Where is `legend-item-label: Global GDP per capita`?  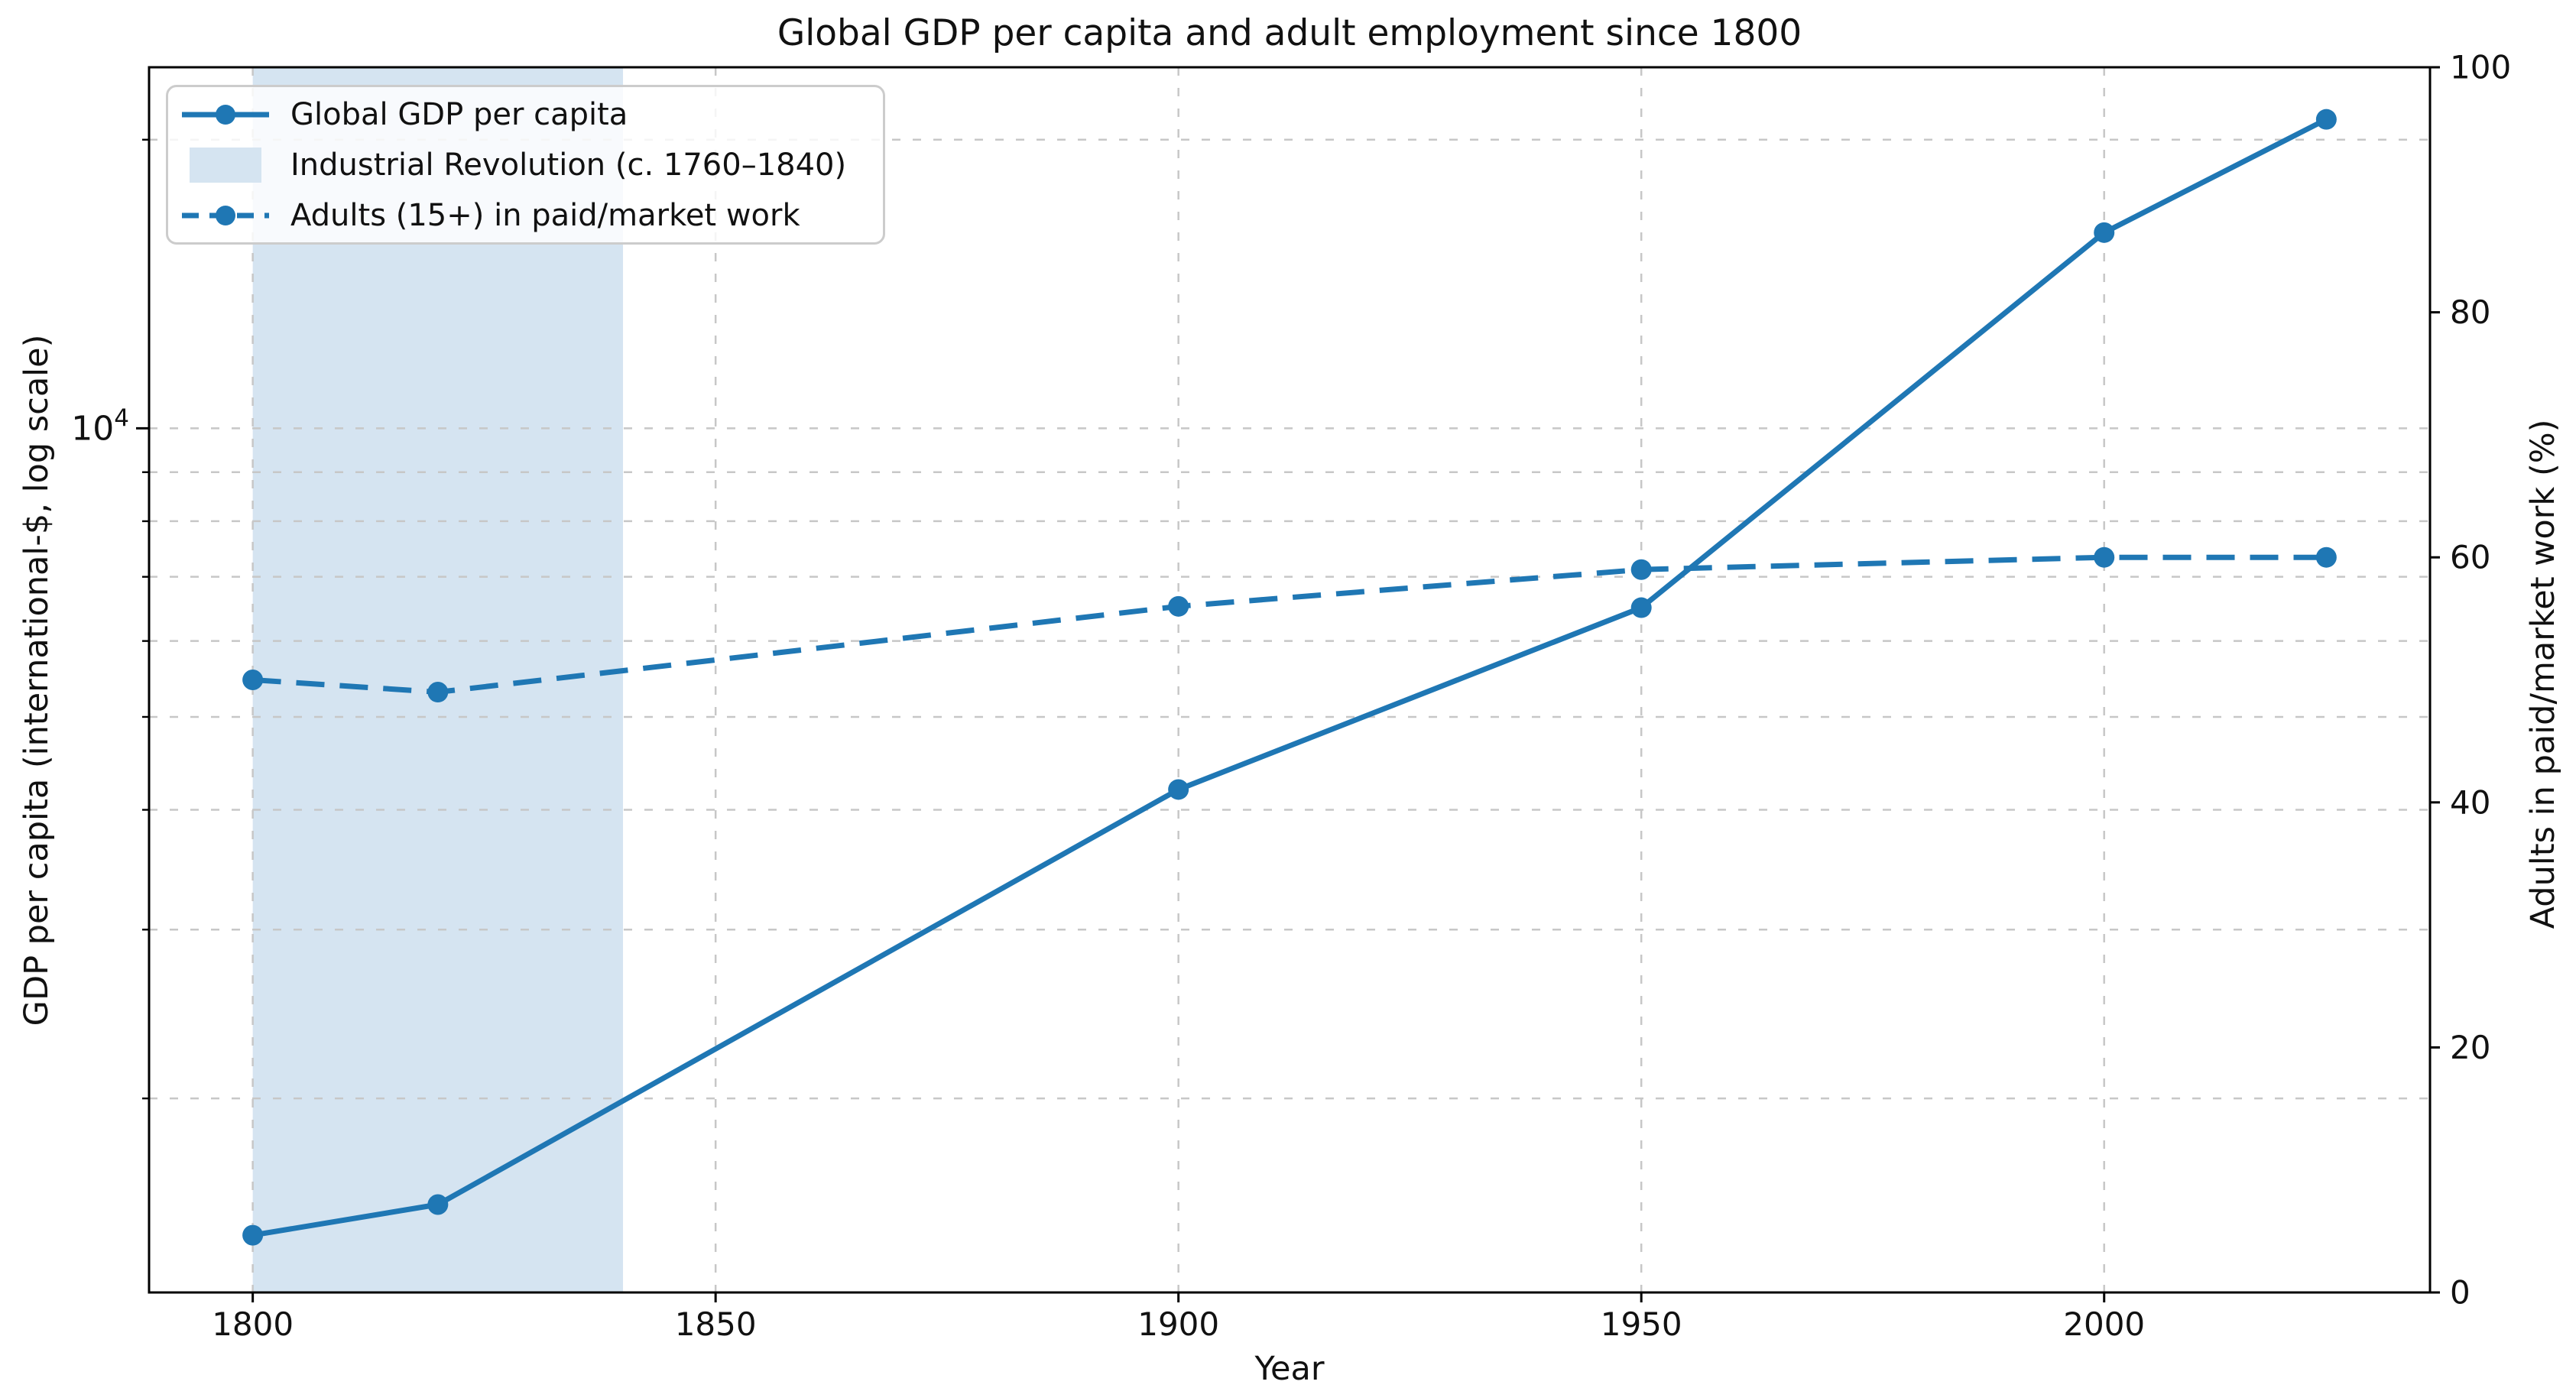 legend-item-label: Global GDP per capita is located at coordinates (459, 114).